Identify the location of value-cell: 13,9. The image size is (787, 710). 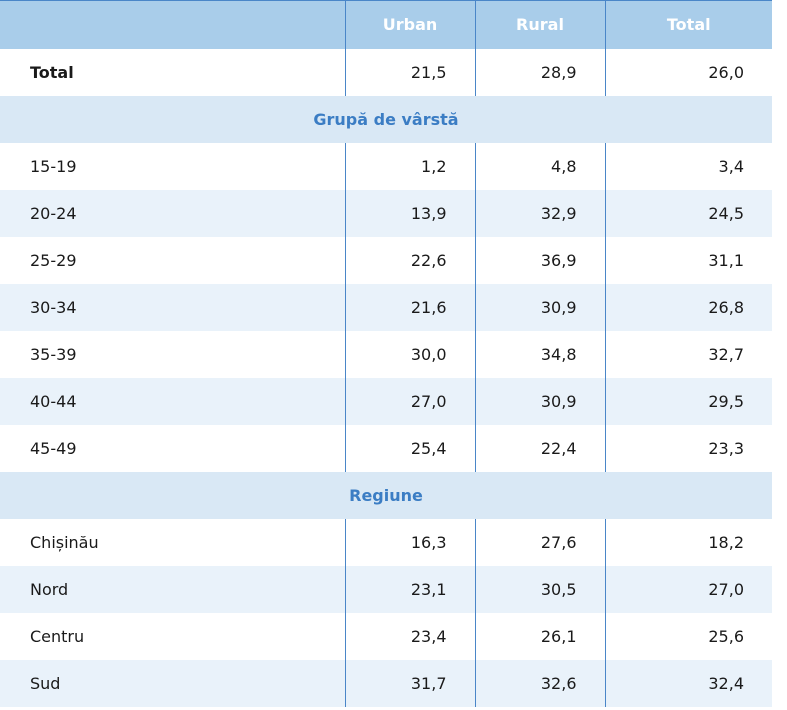
(409, 213).